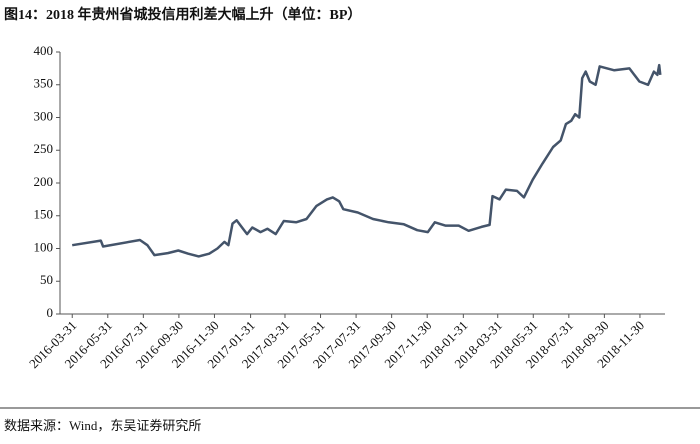  Describe the element at coordinates (46, 279) in the screenshot. I see `y-tick-label: 50` at that location.